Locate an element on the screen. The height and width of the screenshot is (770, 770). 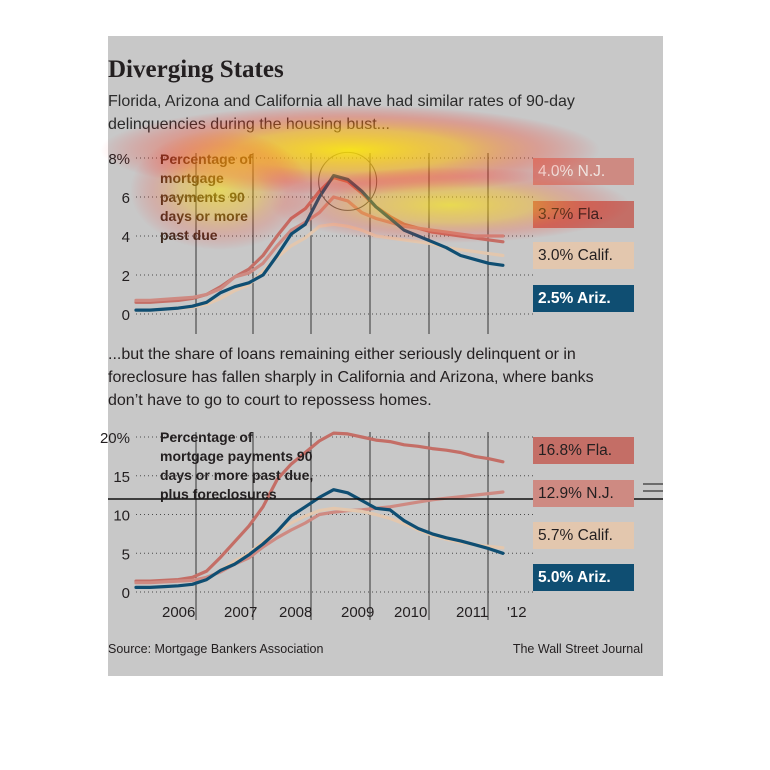
y-tick-label: 2 is located at coordinates (126, 276).